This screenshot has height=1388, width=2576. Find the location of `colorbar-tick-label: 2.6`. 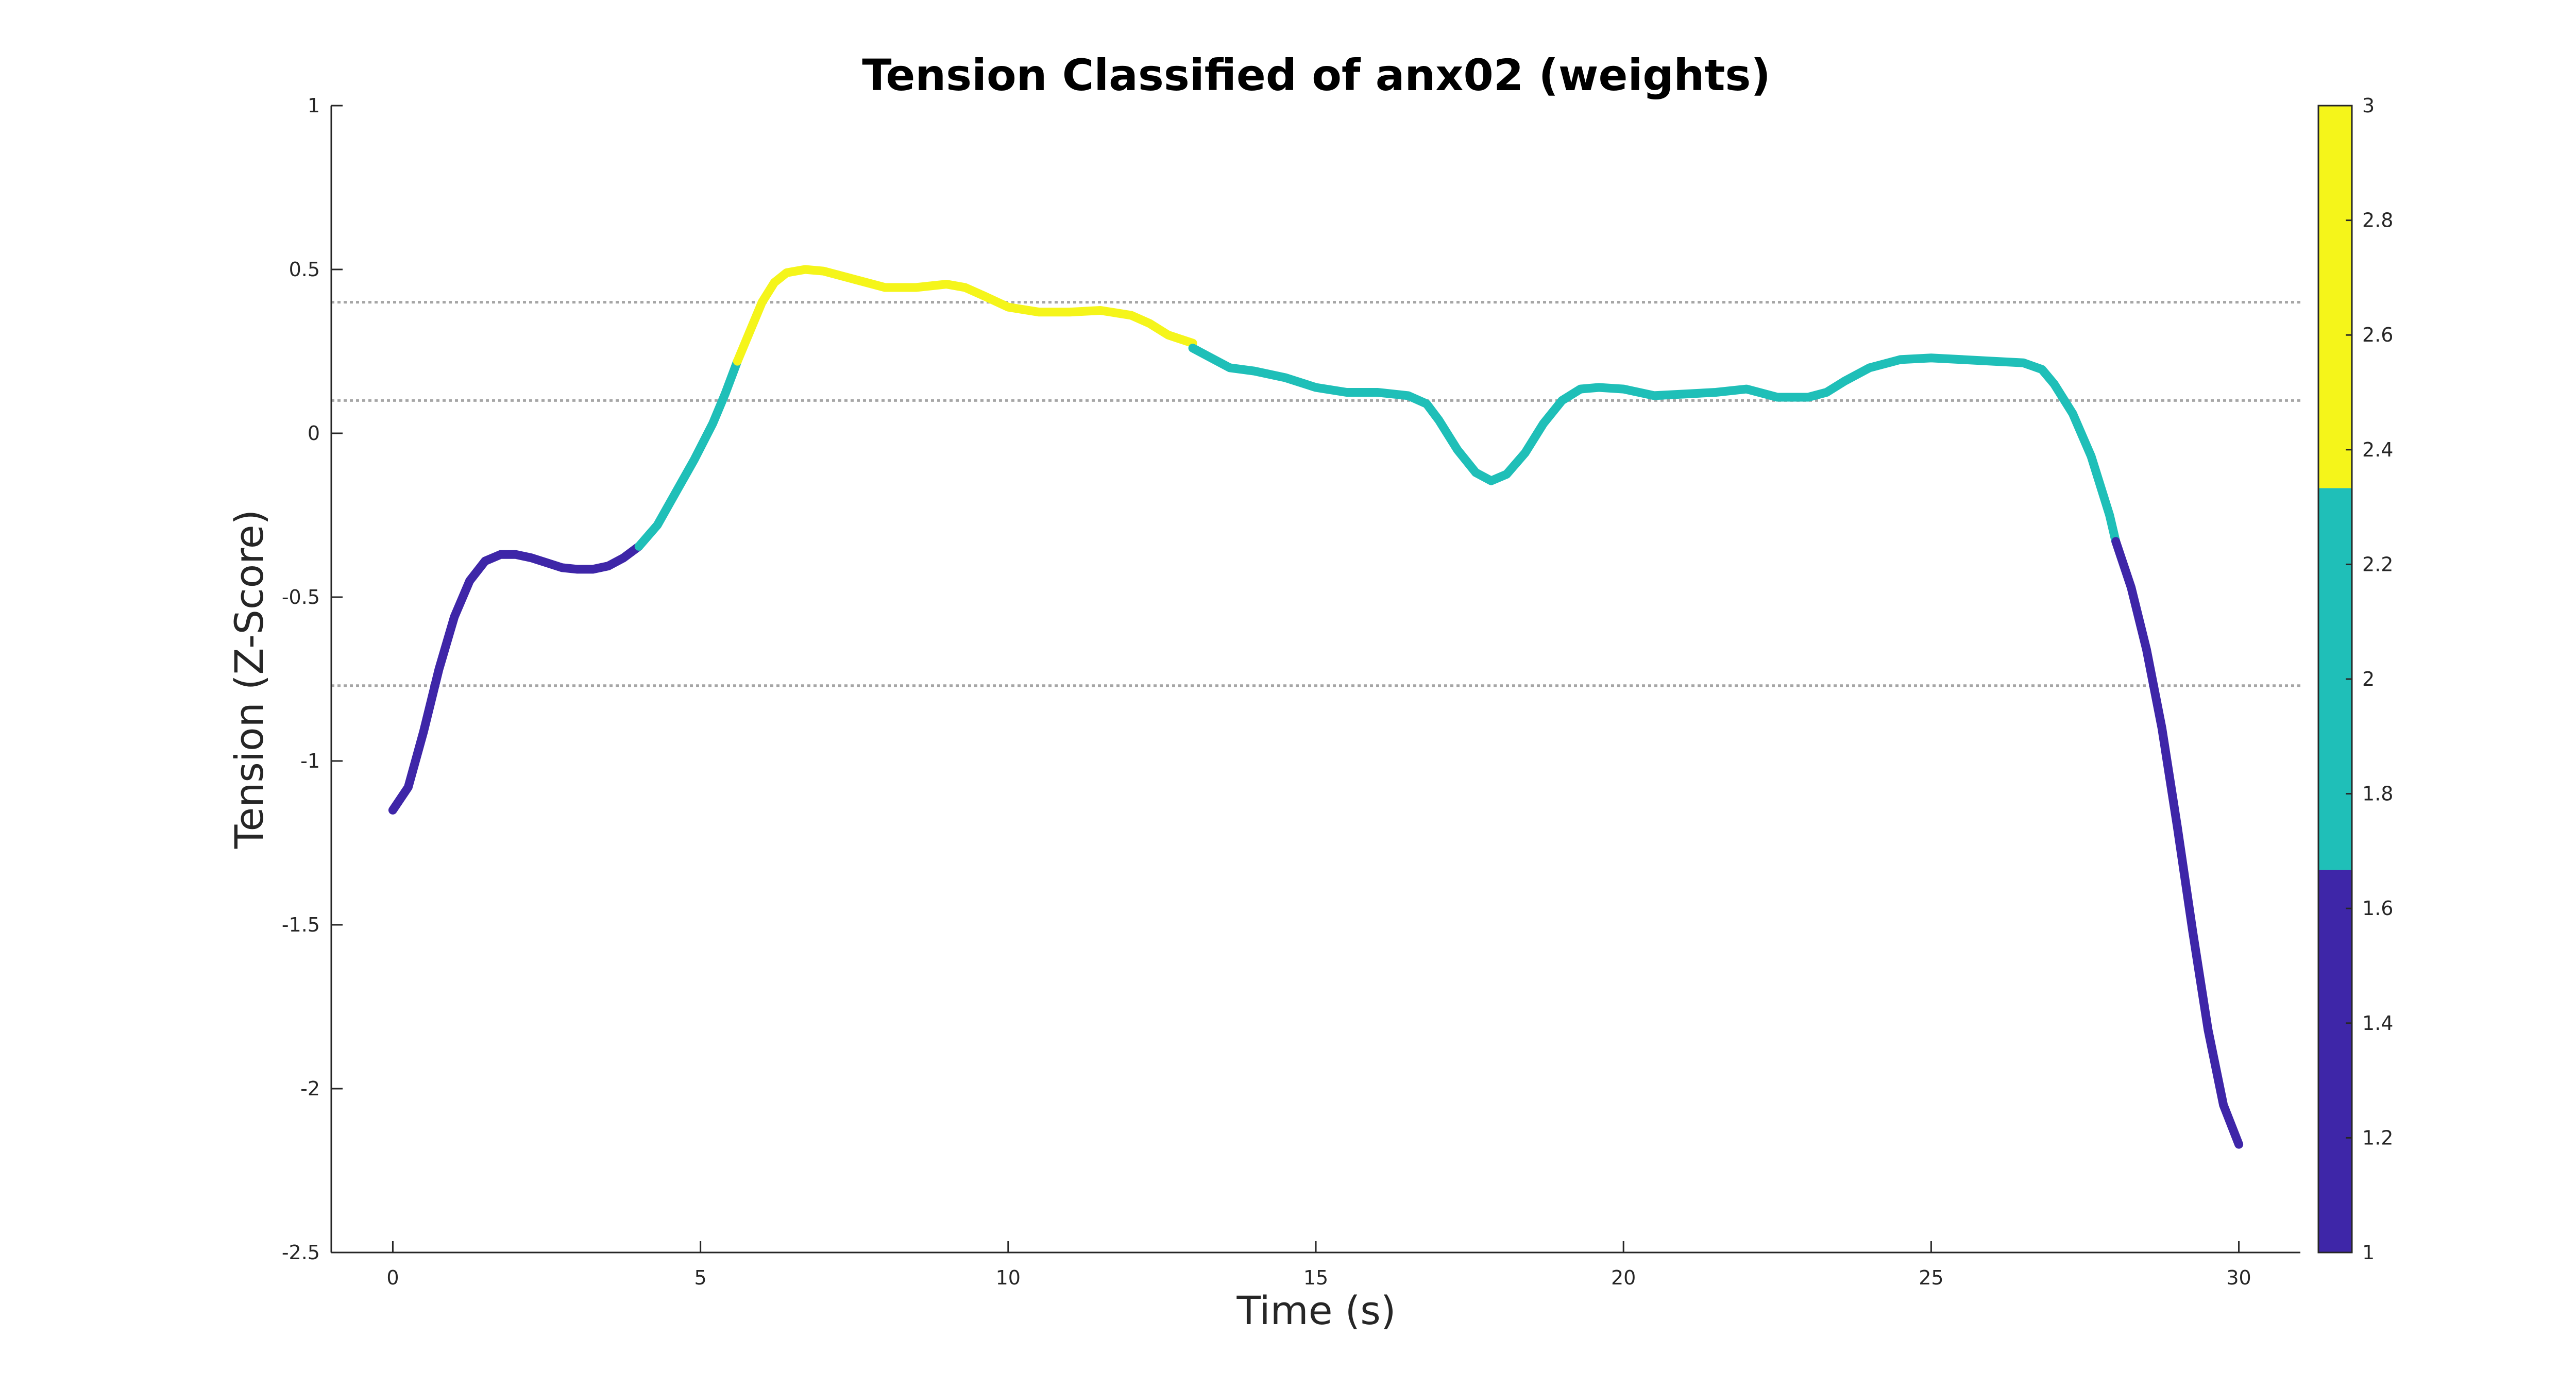

colorbar-tick-label: 2.6 is located at coordinates (2377, 335).